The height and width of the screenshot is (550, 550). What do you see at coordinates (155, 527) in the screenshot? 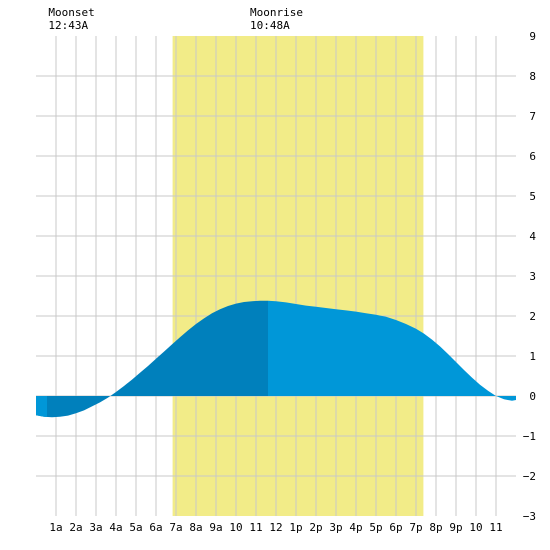
I see `x-tick-label: 6a` at bounding box center [155, 527].